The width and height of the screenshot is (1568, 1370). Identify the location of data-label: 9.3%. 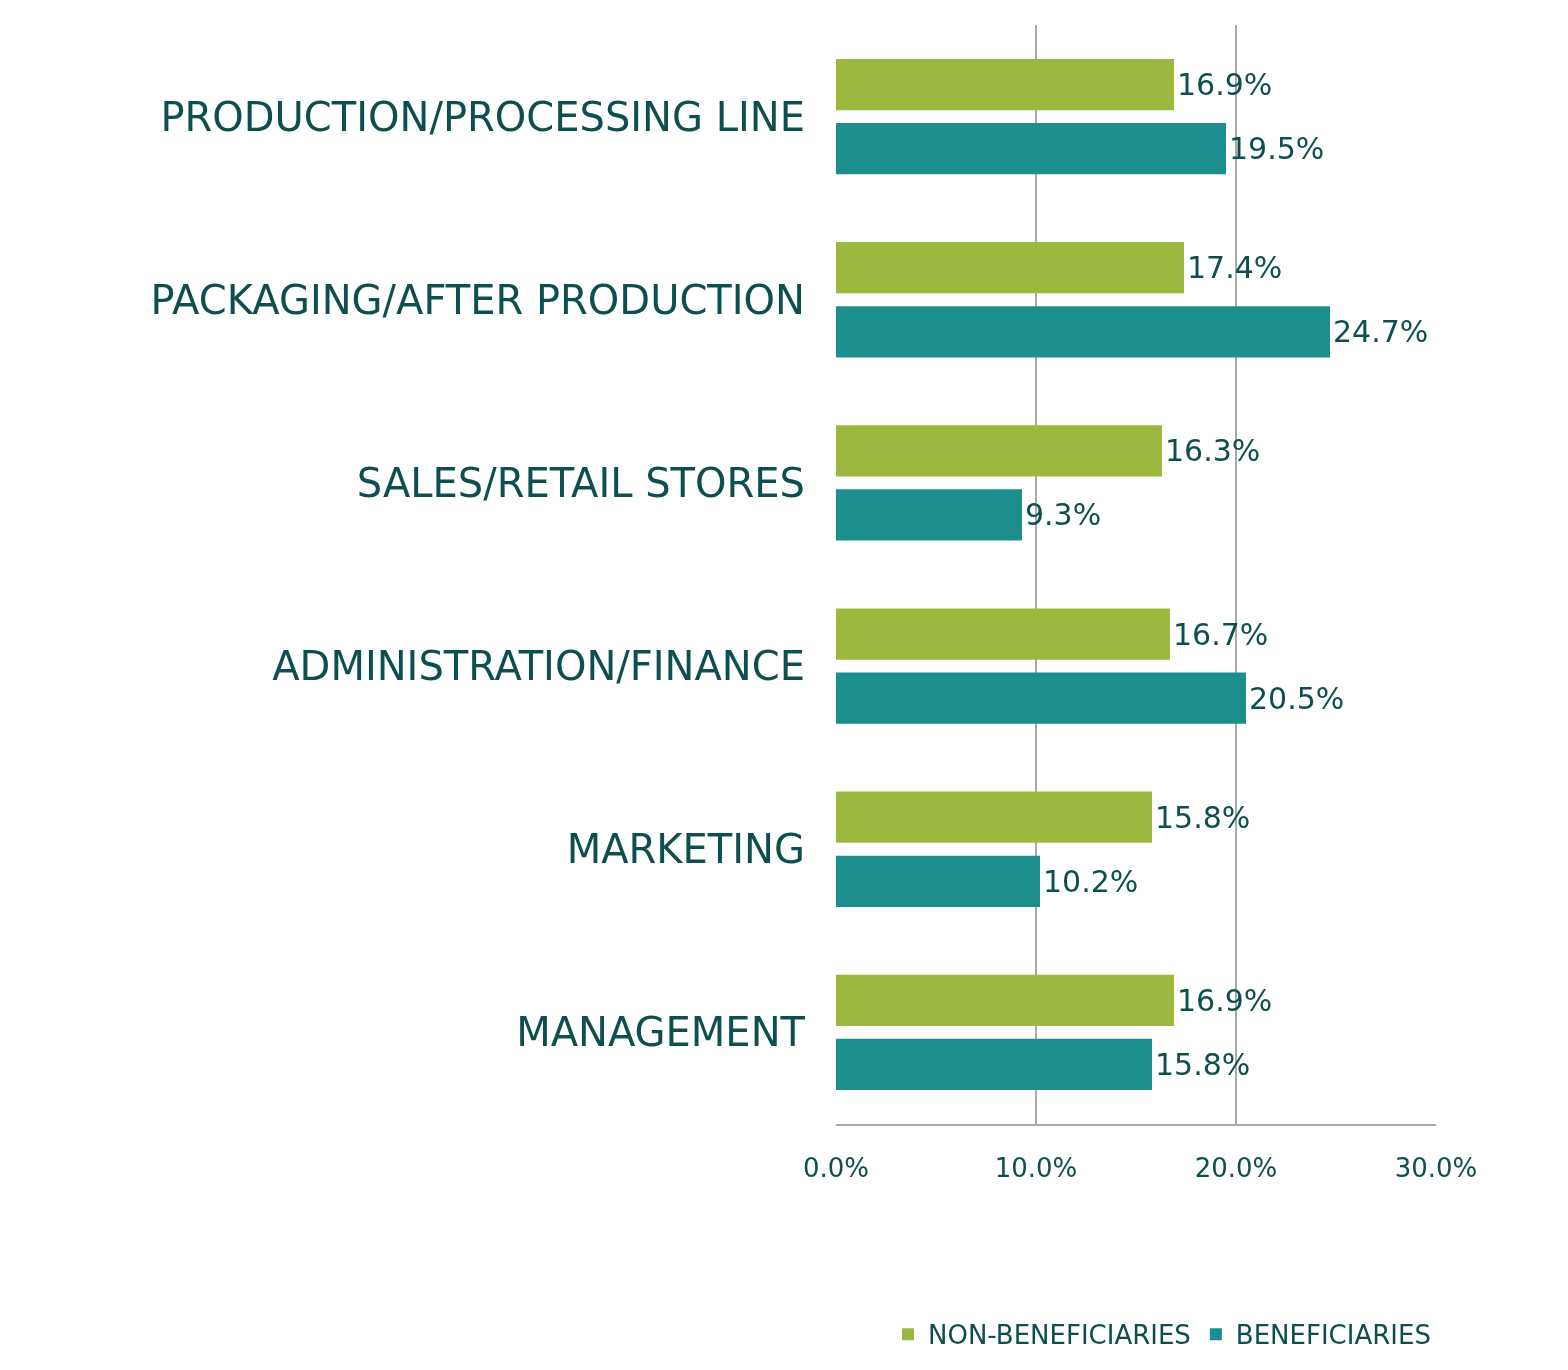
(1063, 515).